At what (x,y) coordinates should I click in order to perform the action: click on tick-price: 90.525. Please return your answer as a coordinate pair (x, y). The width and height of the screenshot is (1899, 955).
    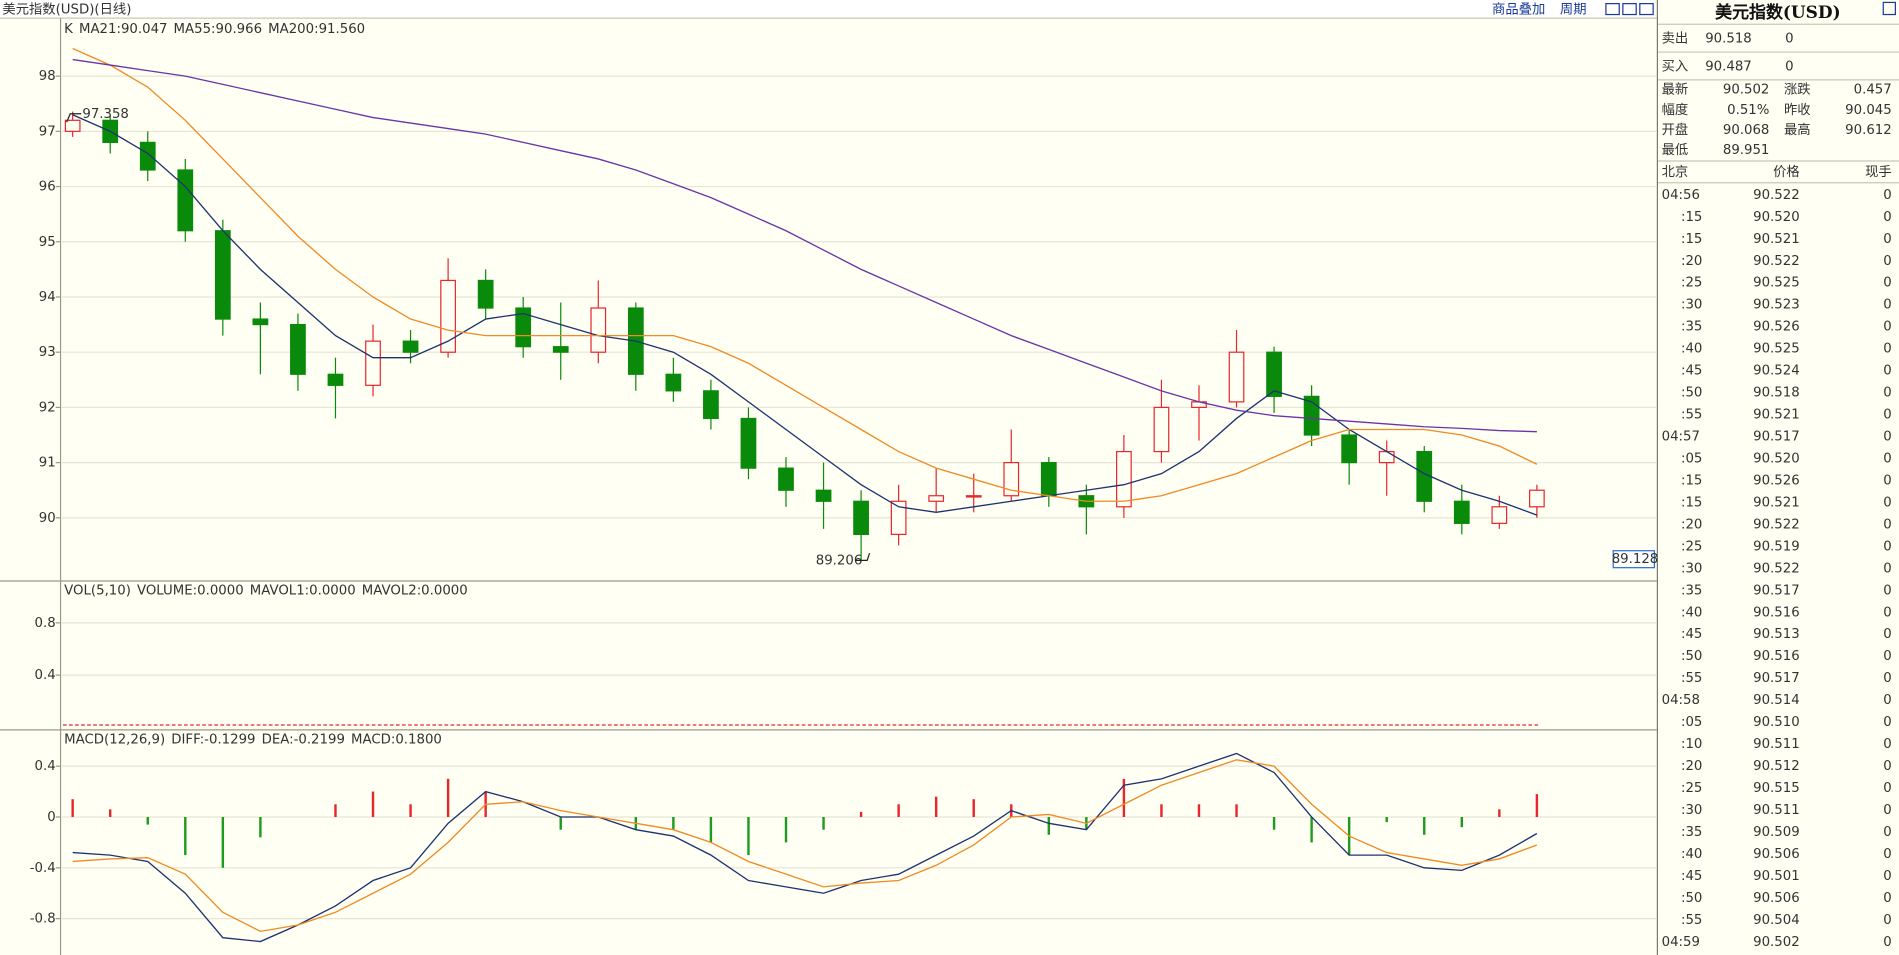
    Looking at the image, I should click on (1776, 283).